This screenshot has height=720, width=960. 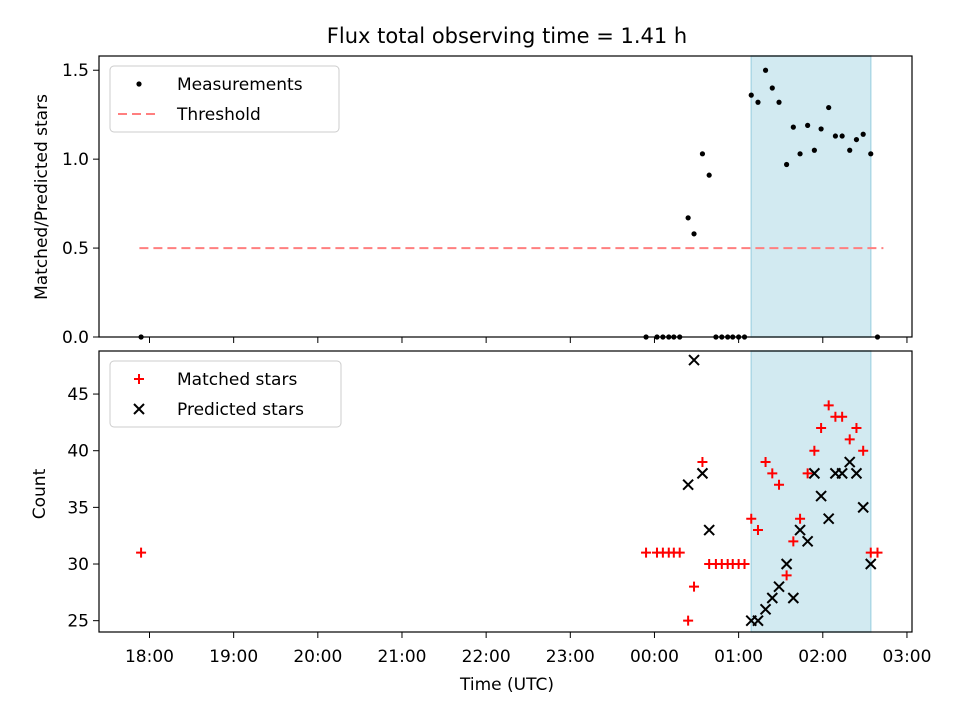 I want to click on xtick-label: 19:00, so click(x=233, y=657).